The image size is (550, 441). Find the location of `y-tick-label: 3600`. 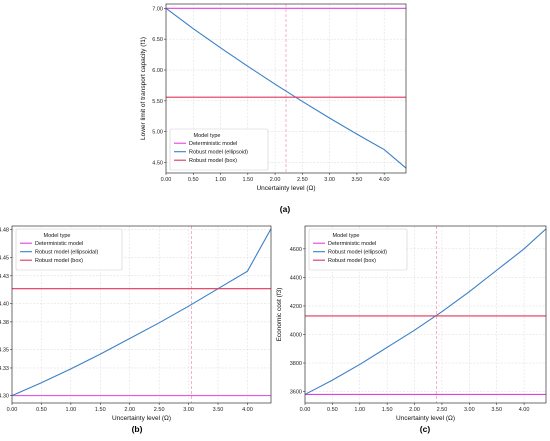

y-tick-label: 3600 is located at coordinates (296, 393).